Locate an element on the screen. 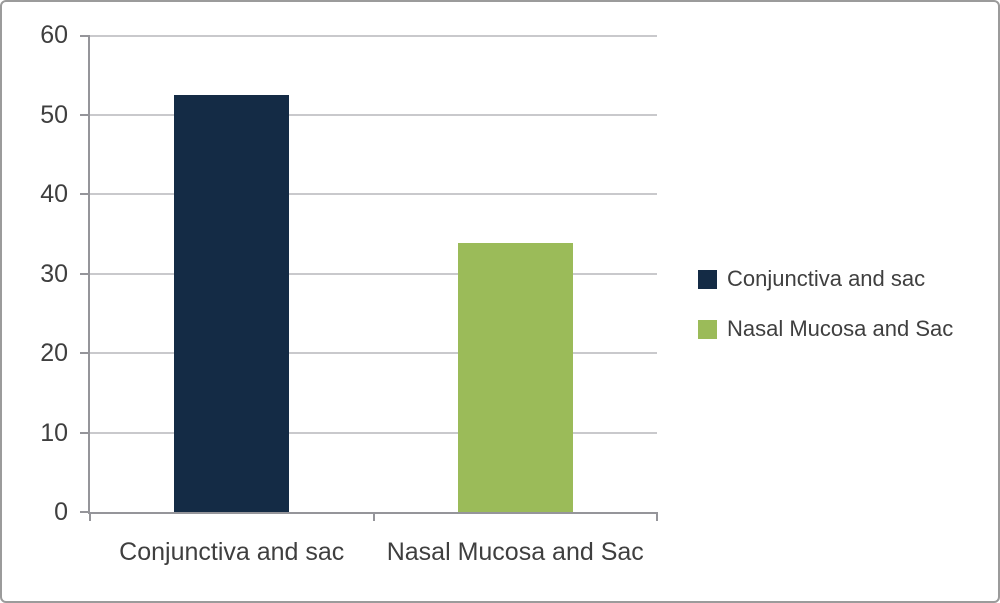  legend-item-conjunctiva-and-sac: Conjunctiva and sac is located at coordinates (825, 278).